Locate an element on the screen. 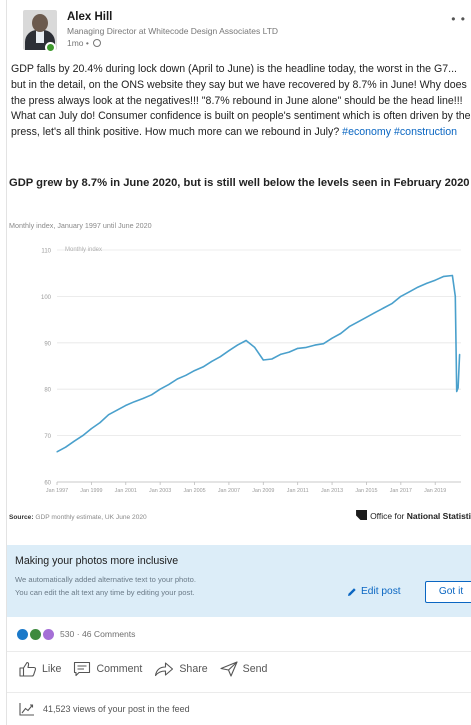 This screenshot has height=725, width=471. send-button: Send is located at coordinates (244, 668).